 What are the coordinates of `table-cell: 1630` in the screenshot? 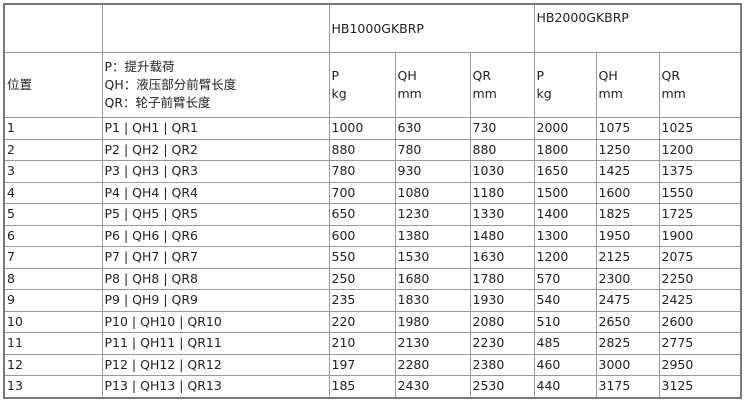 It's located at (502, 257).